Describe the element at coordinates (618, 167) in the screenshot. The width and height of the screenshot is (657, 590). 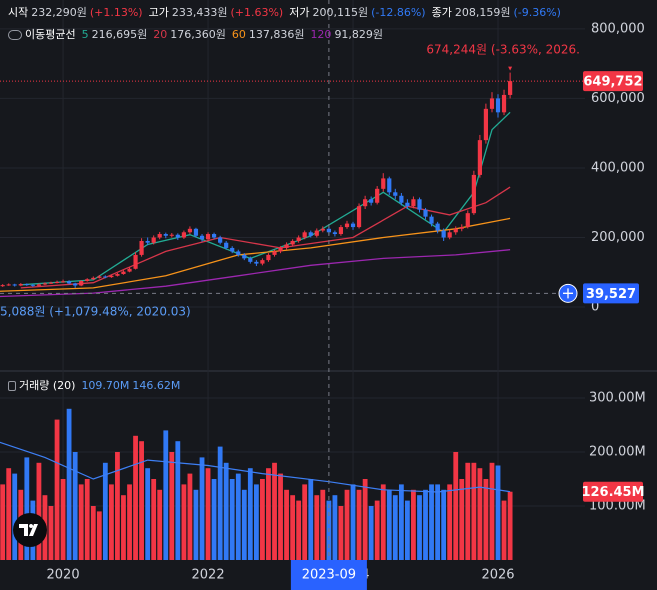
I see `y-tick-label: 400,000` at that location.